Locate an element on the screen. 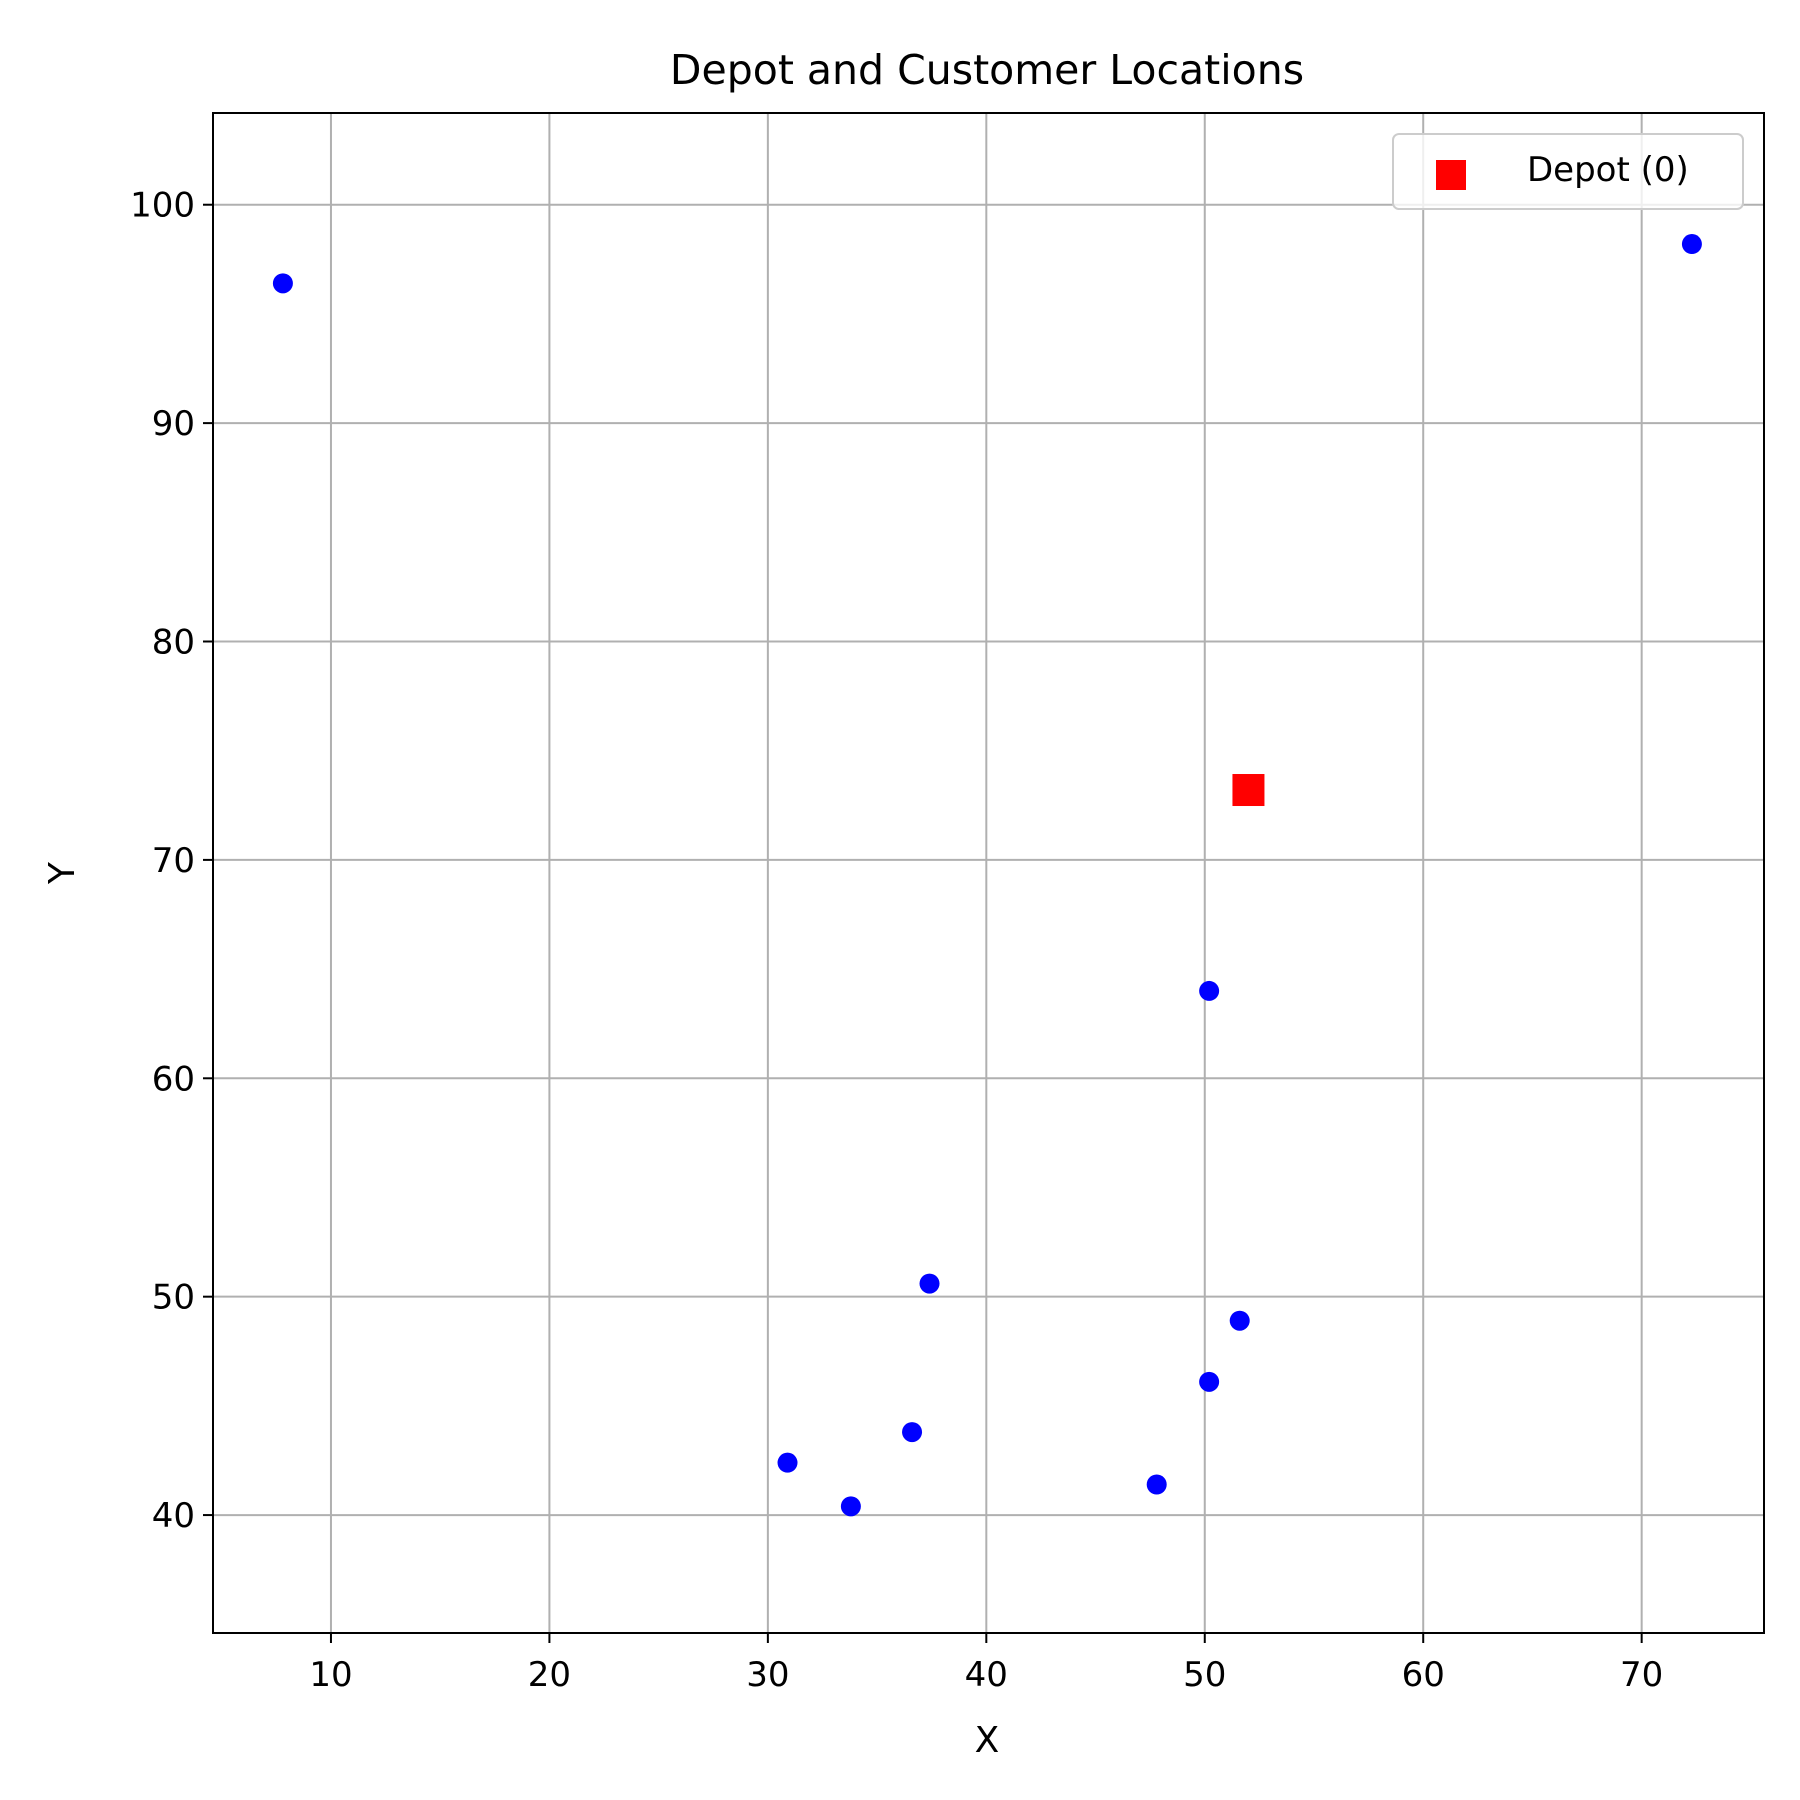 Image resolution: width=1800 pixels, height=1800 pixels. y-tick-label: 90 is located at coordinates (173, 424).